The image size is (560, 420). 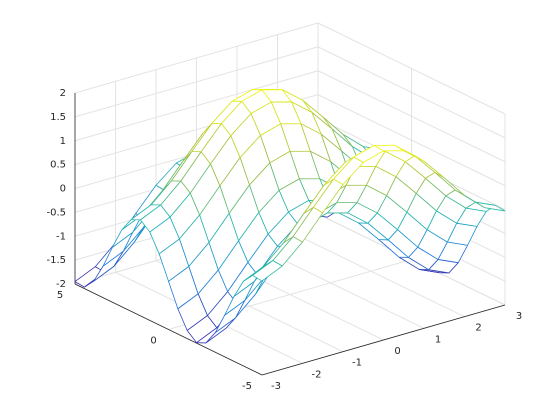 I want to click on x-tick-label: 3, so click(x=519, y=316).